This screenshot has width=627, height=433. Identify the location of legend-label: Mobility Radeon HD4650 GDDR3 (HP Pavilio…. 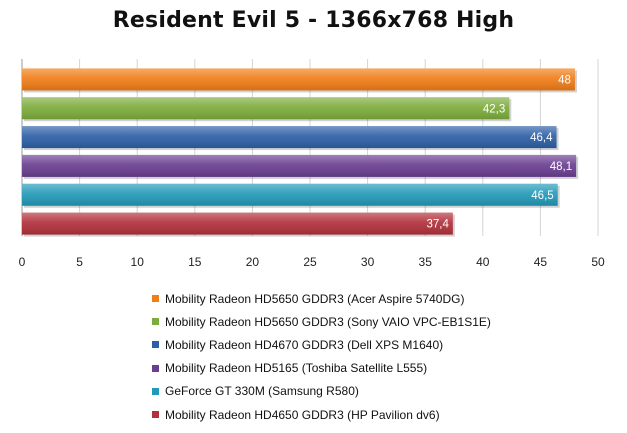
(302, 414).